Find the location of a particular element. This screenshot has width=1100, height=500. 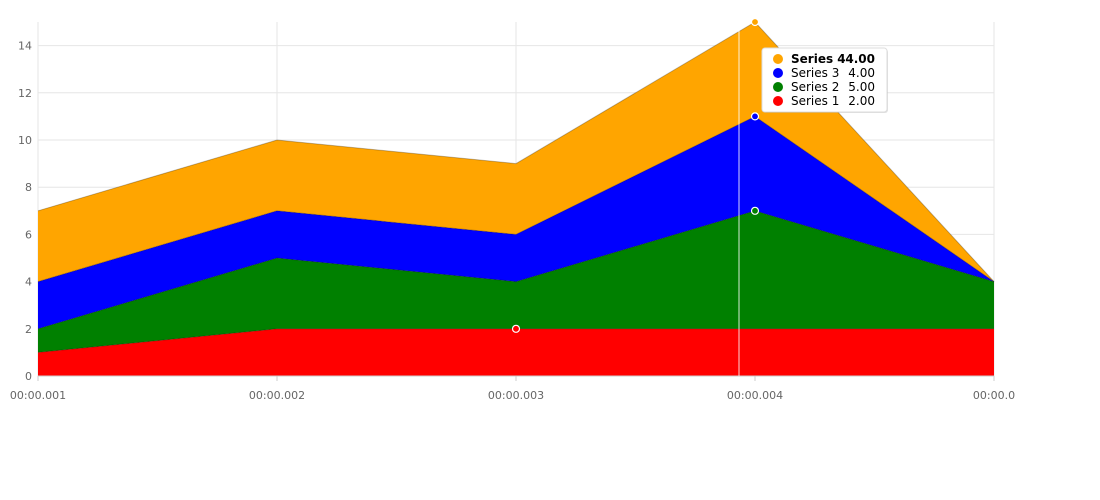

x-tick-label: 00:00.003 is located at coordinates (516, 395).